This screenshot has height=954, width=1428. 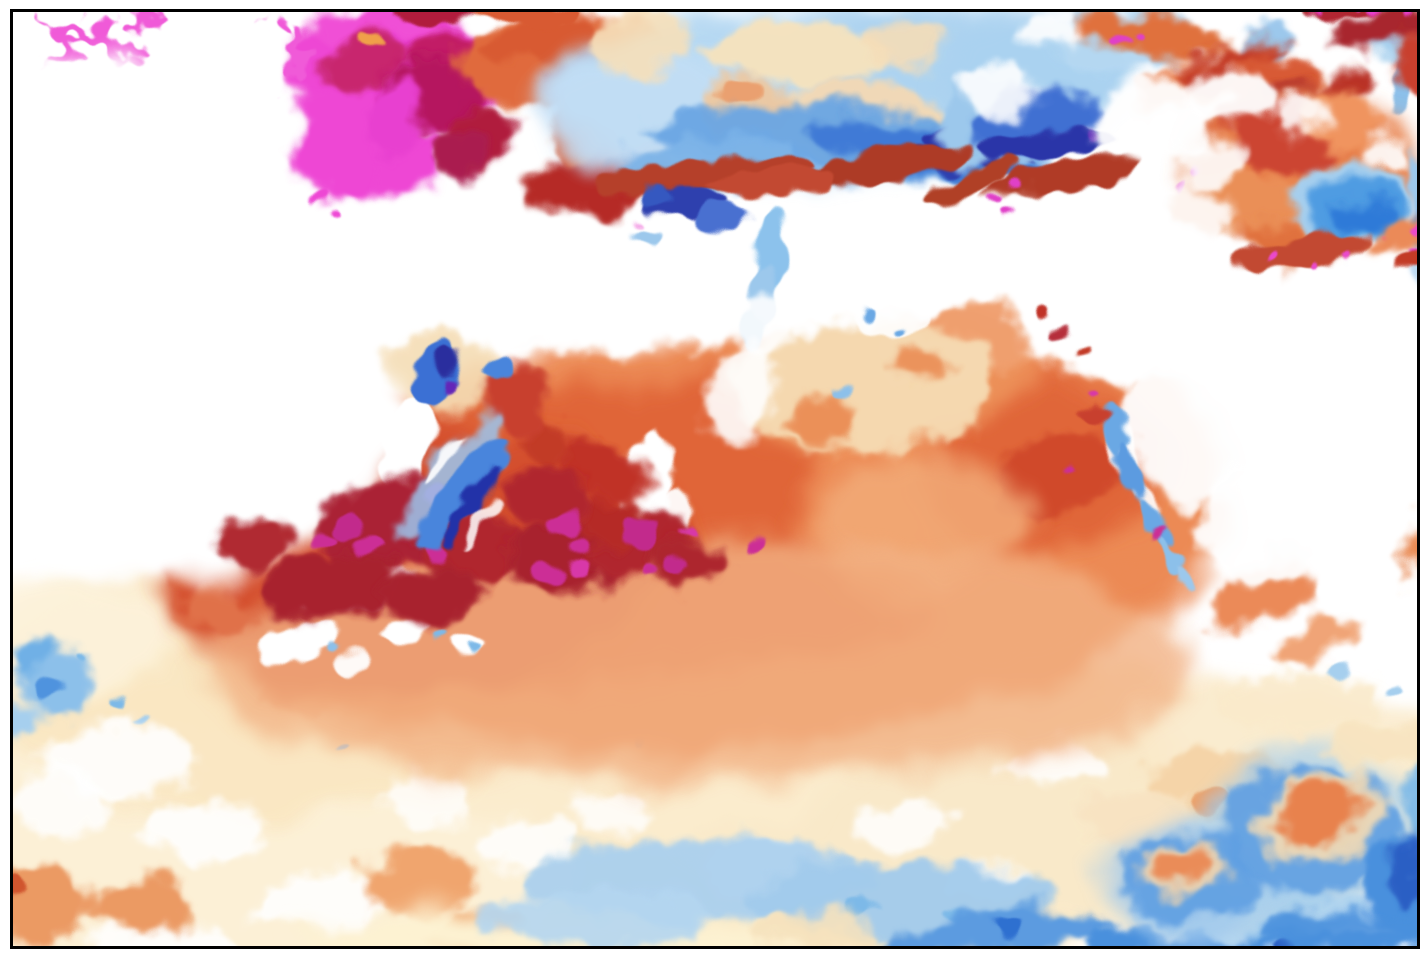 I want to click on cream-fleck, so click(x=822, y=931).